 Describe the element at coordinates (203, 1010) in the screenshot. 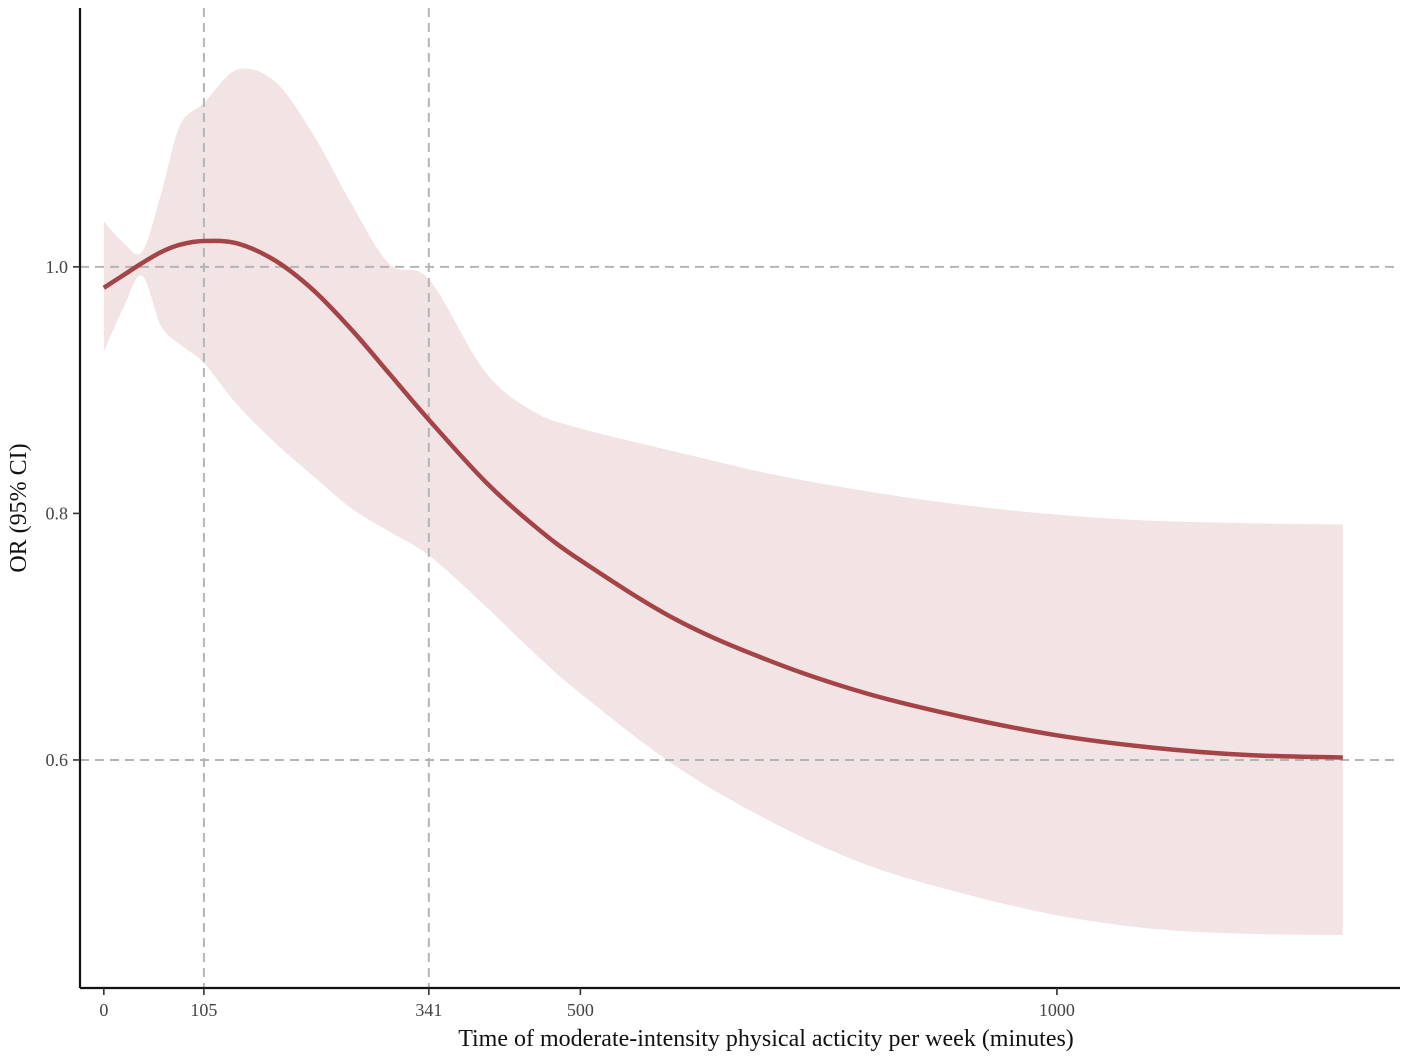

I see `x-tick-label-105: 105` at that location.